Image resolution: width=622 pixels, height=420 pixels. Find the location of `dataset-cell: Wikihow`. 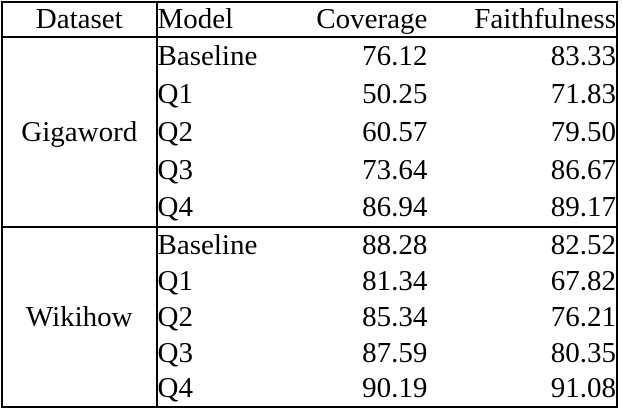

dataset-cell: Wikihow is located at coordinates (80, 317).